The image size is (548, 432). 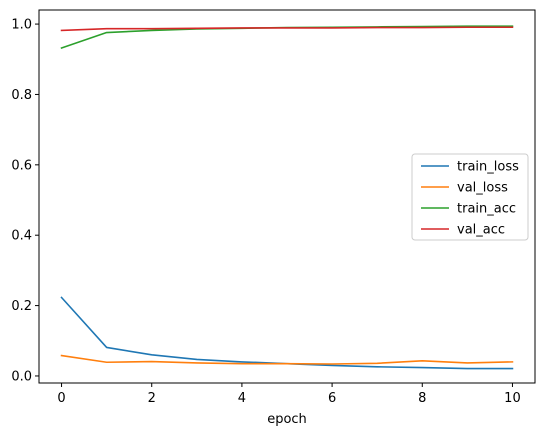 What do you see at coordinates (21, 306) in the screenshot?
I see `y-tick-label: 0.2` at bounding box center [21, 306].